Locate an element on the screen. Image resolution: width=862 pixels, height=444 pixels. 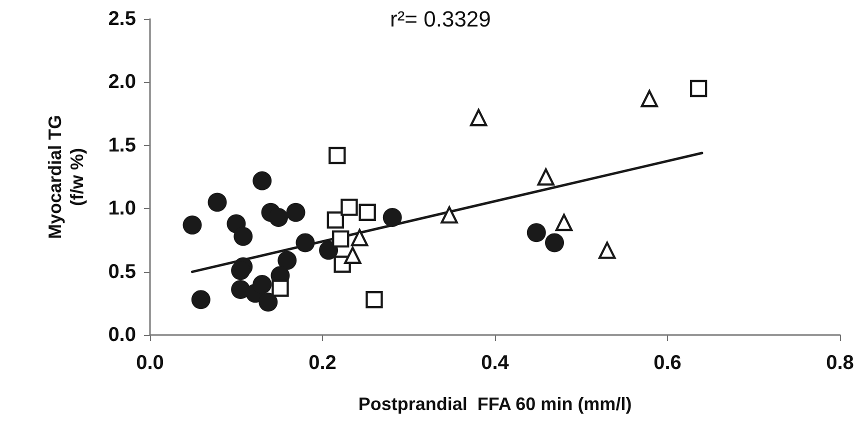
x-tick-label: 0.2 is located at coordinates (322, 363).